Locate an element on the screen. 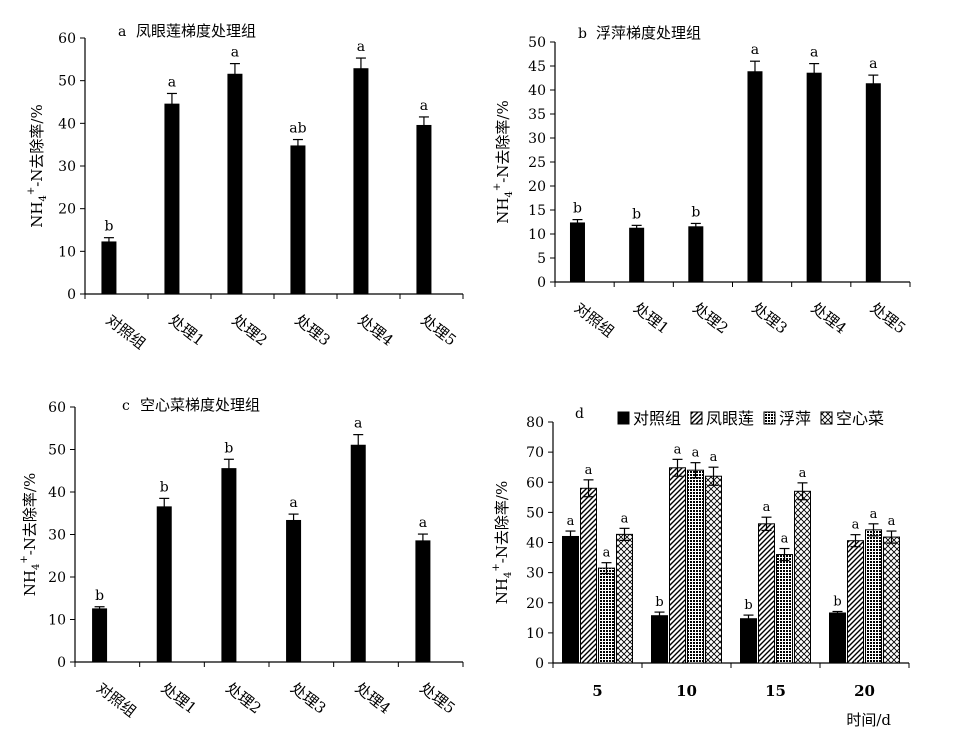 The height and width of the screenshot is (748, 963). panel-b-category-label: 对照组 is located at coordinates (594, 320).